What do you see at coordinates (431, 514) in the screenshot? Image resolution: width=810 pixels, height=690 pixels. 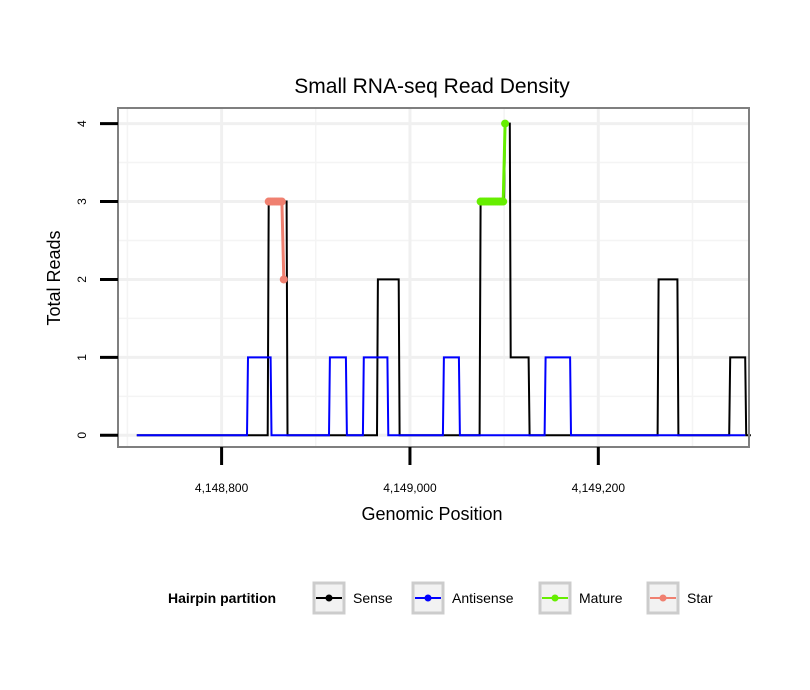 I see `x-axis-title: Genomic Position` at bounding box center [431, 514].